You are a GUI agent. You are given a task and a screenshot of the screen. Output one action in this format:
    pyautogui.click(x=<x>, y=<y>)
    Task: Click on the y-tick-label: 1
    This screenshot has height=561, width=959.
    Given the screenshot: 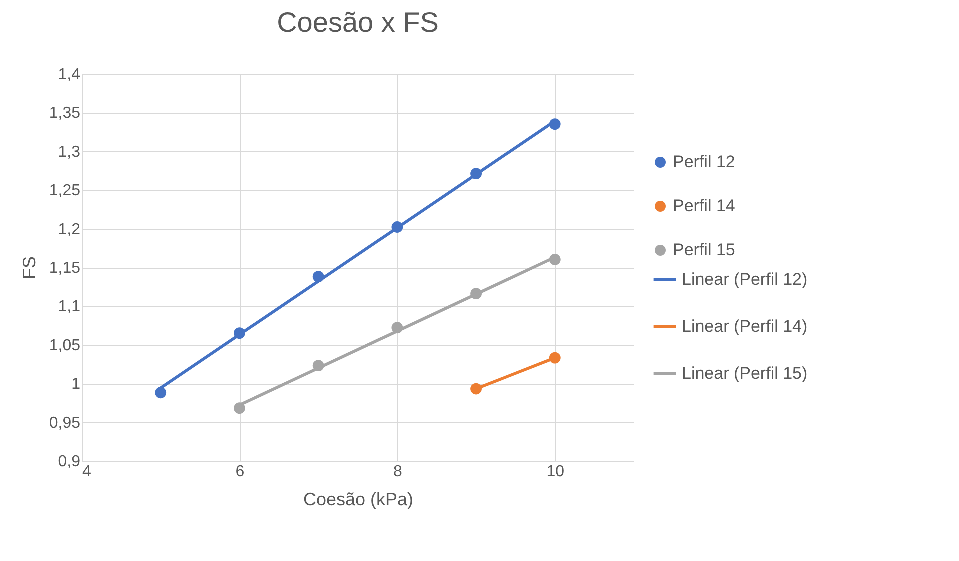 What is the action you would take?
    pyautogui.click(x=76, y=385)
    